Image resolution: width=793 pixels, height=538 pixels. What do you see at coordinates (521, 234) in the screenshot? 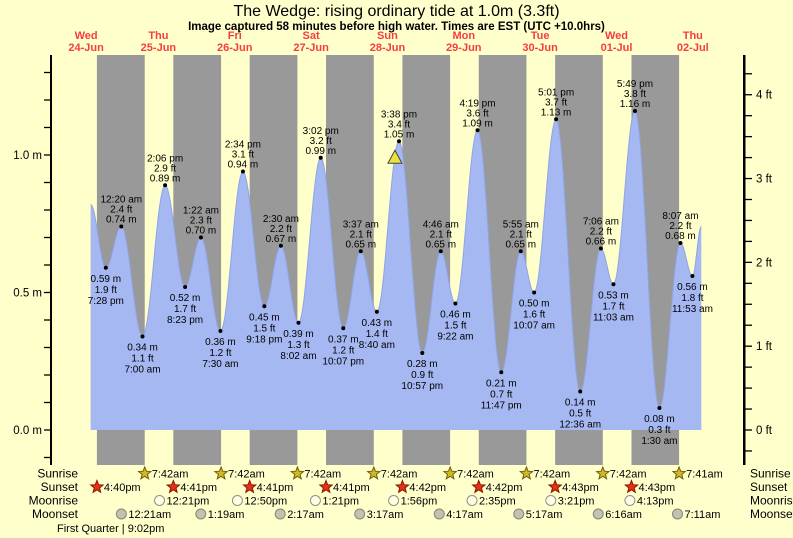
I see `tide-point-label: 5:55 am 2.1 ft 0.65 m` at bounding box center [521, 234].